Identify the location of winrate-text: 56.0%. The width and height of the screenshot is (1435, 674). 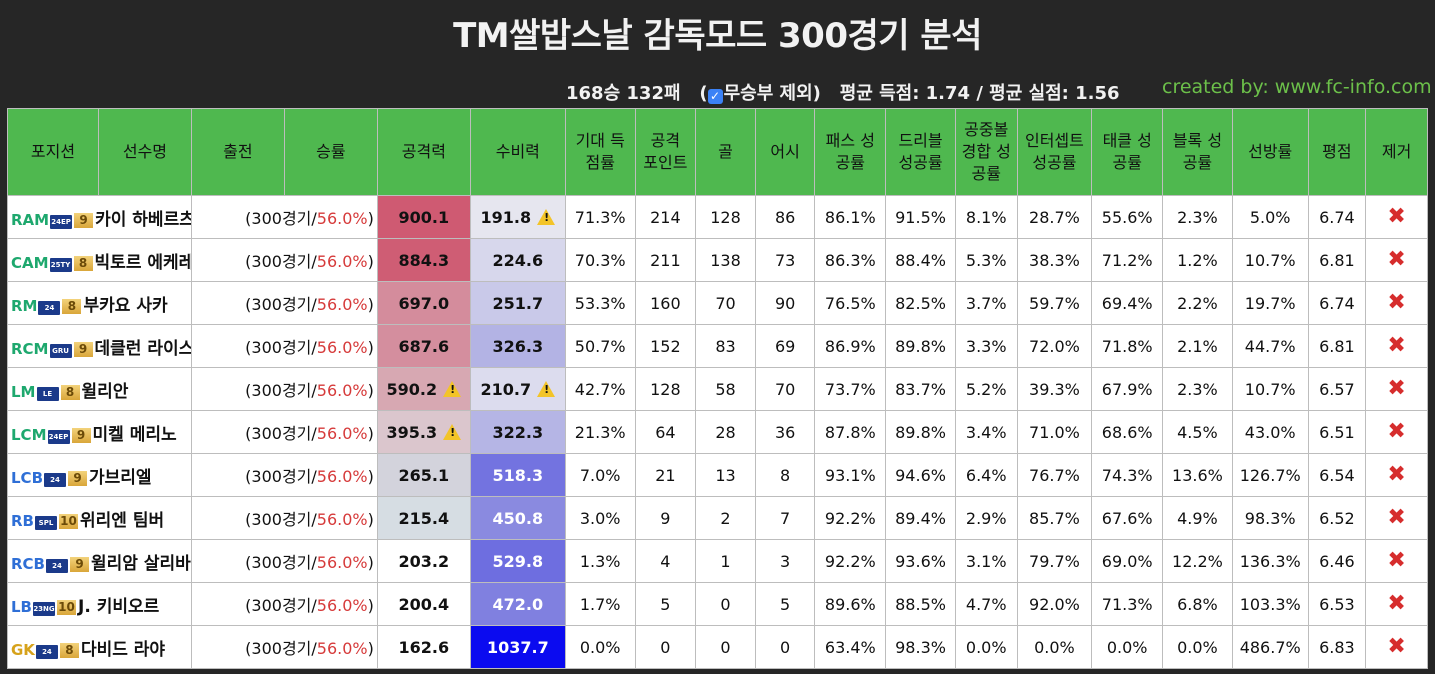
(342, 218).